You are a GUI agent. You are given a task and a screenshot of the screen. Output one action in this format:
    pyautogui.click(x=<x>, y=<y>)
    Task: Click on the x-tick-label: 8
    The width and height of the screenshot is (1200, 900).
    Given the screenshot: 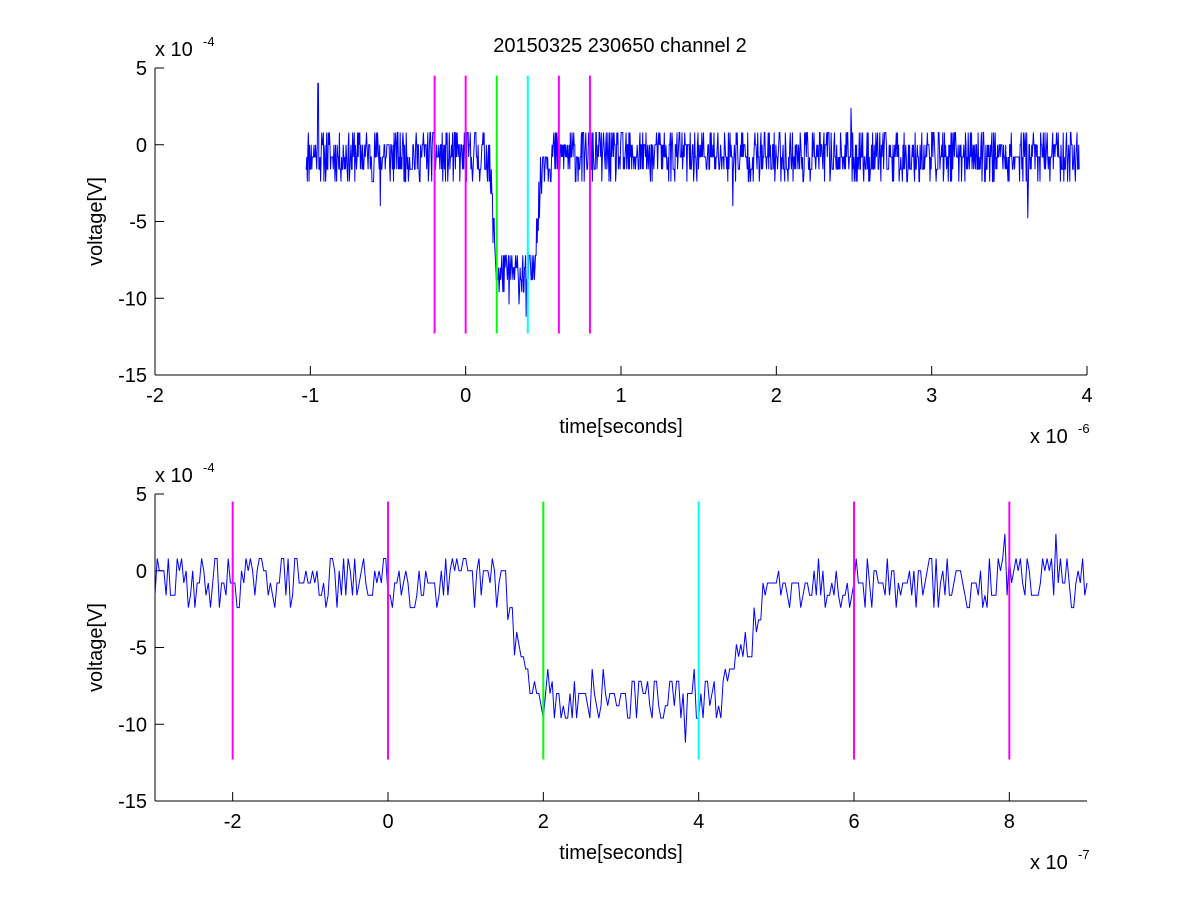 What is the action you would take?
    pyautogui.click(x=1009, y=822)
    